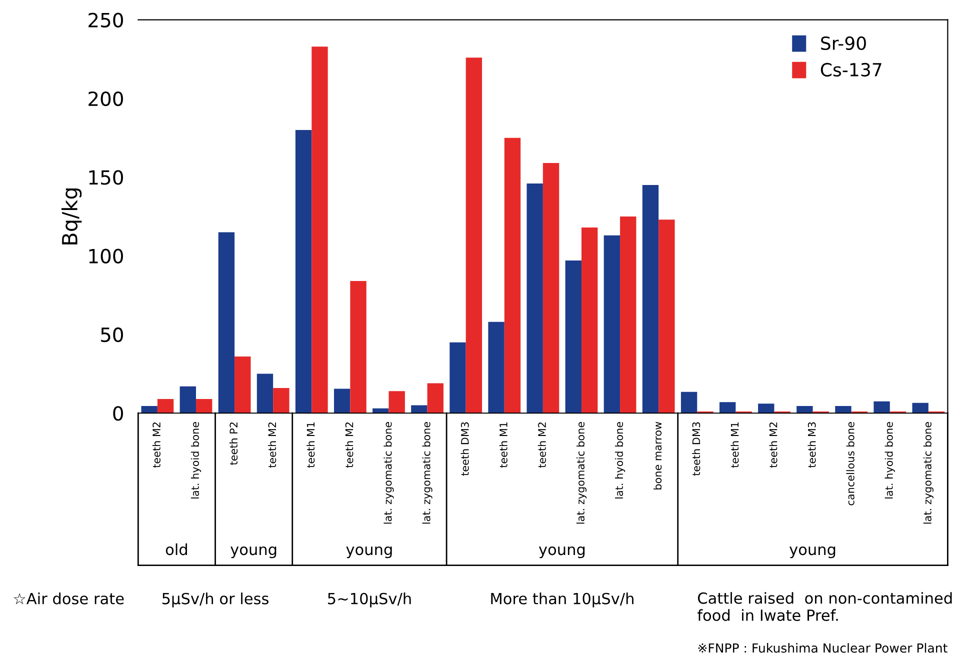 The width and height of the screenshot is (973, 661). I want to click on y-tick-label: 250, so click(105, 20).